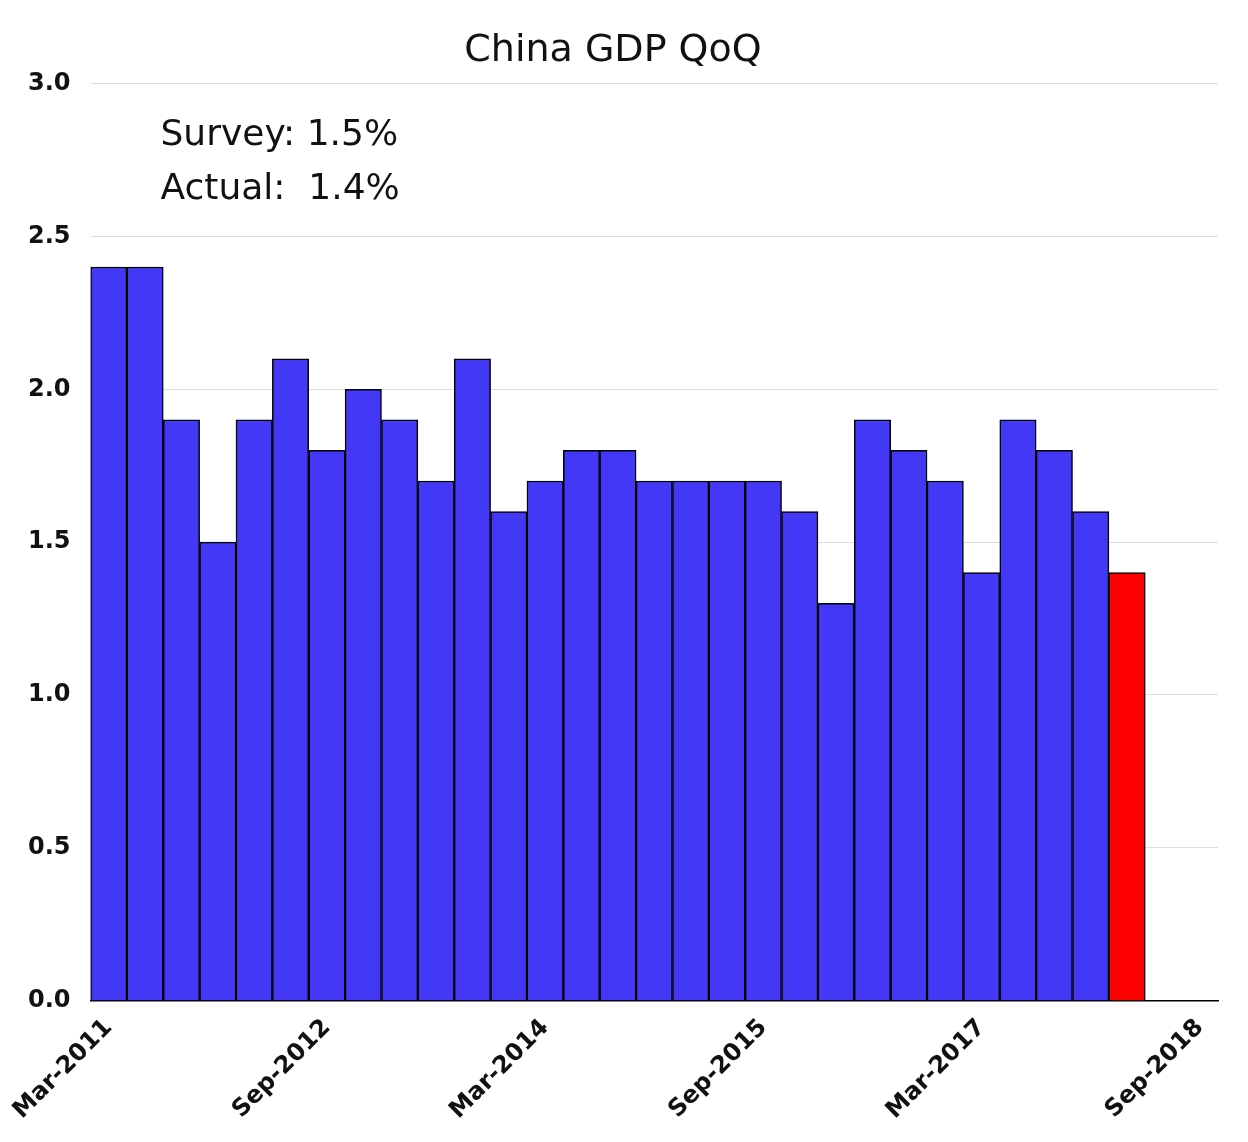 The image size is (1248, 1142). I want to click on y-tick-label: 2.5, so click(49, 234).